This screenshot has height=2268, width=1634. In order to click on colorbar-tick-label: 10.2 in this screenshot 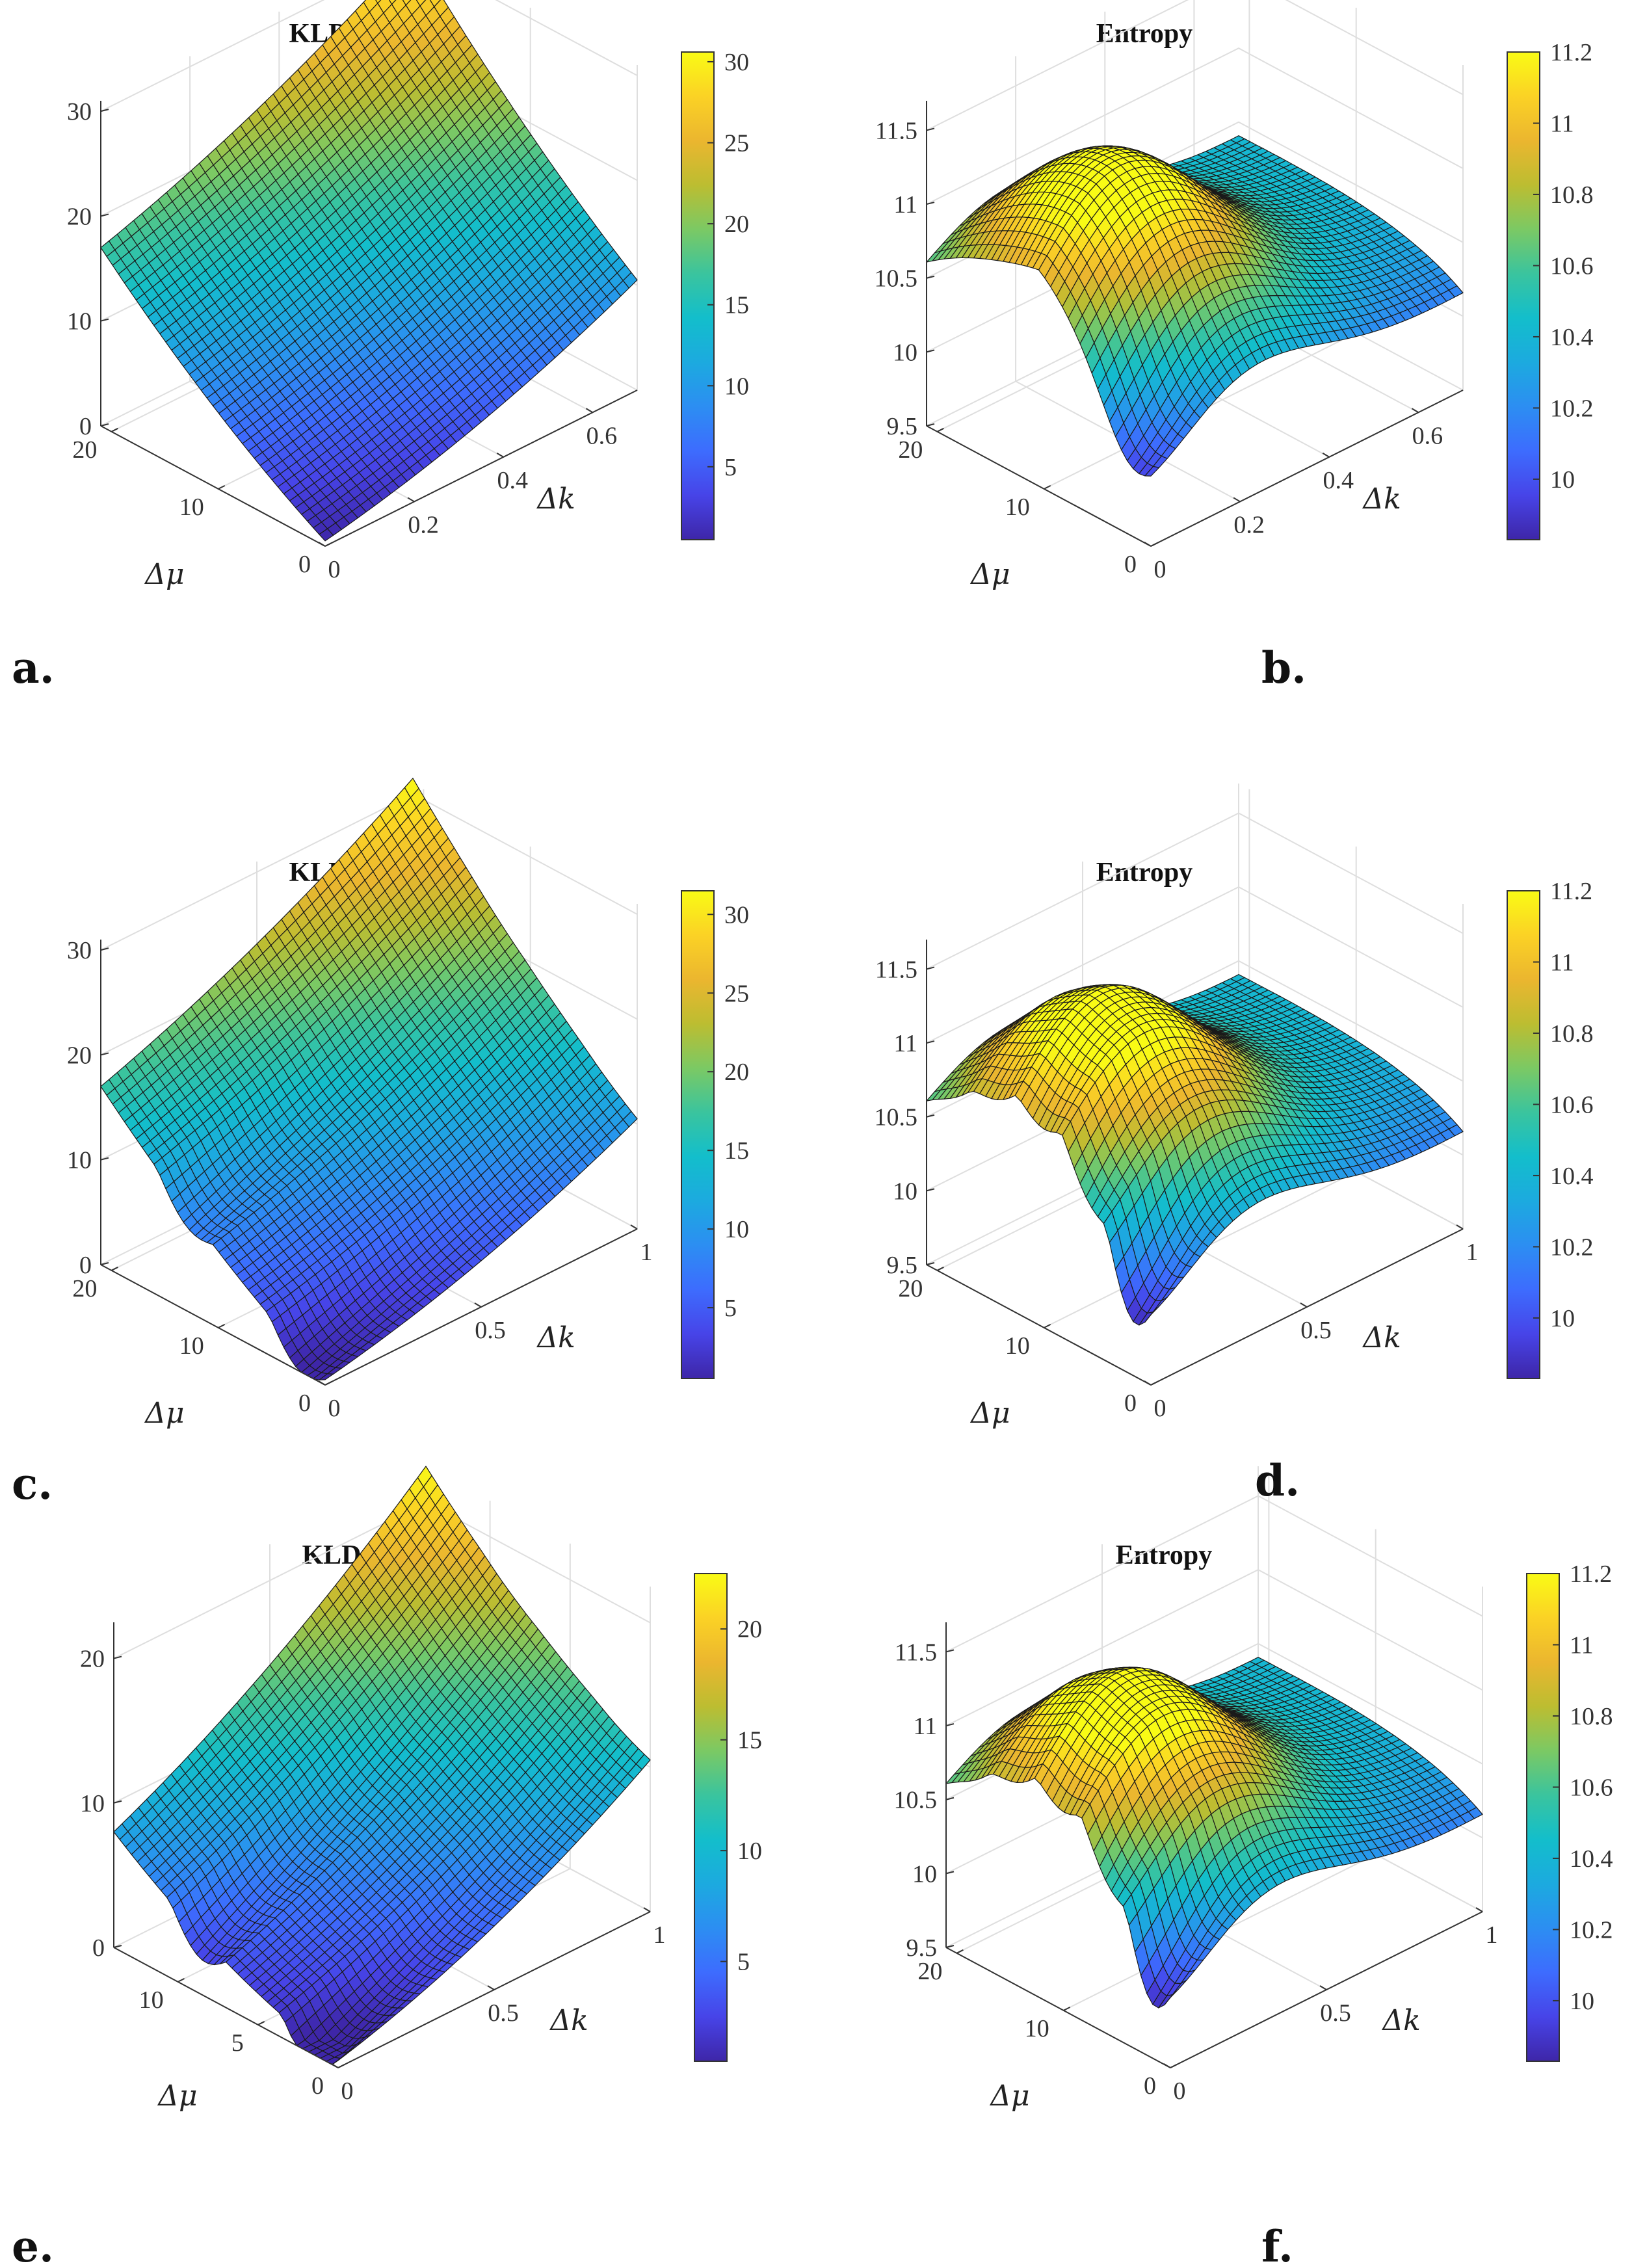, I will do `click(1572, 408)`.